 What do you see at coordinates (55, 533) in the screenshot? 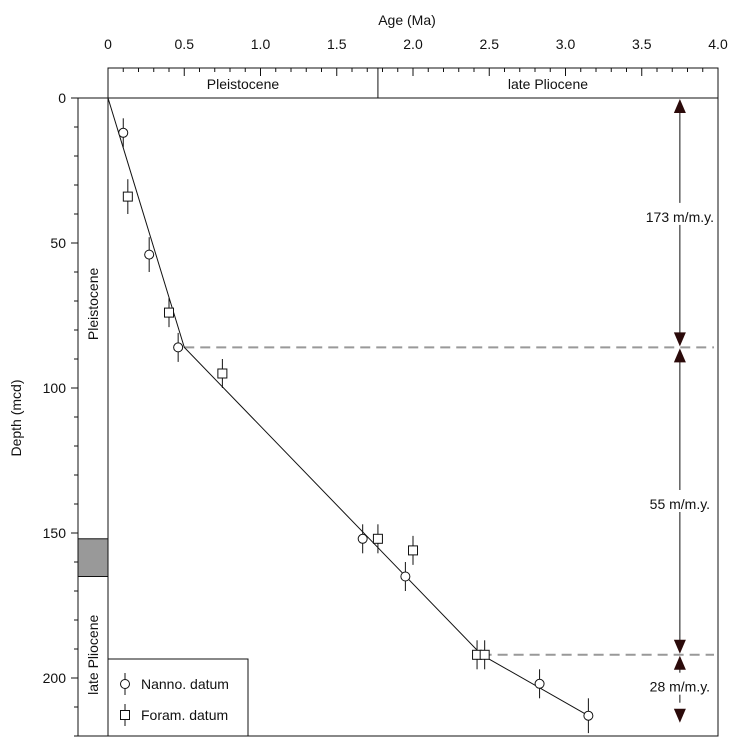
I see `y-tick-label: 150` at bounding box center [55, 533].